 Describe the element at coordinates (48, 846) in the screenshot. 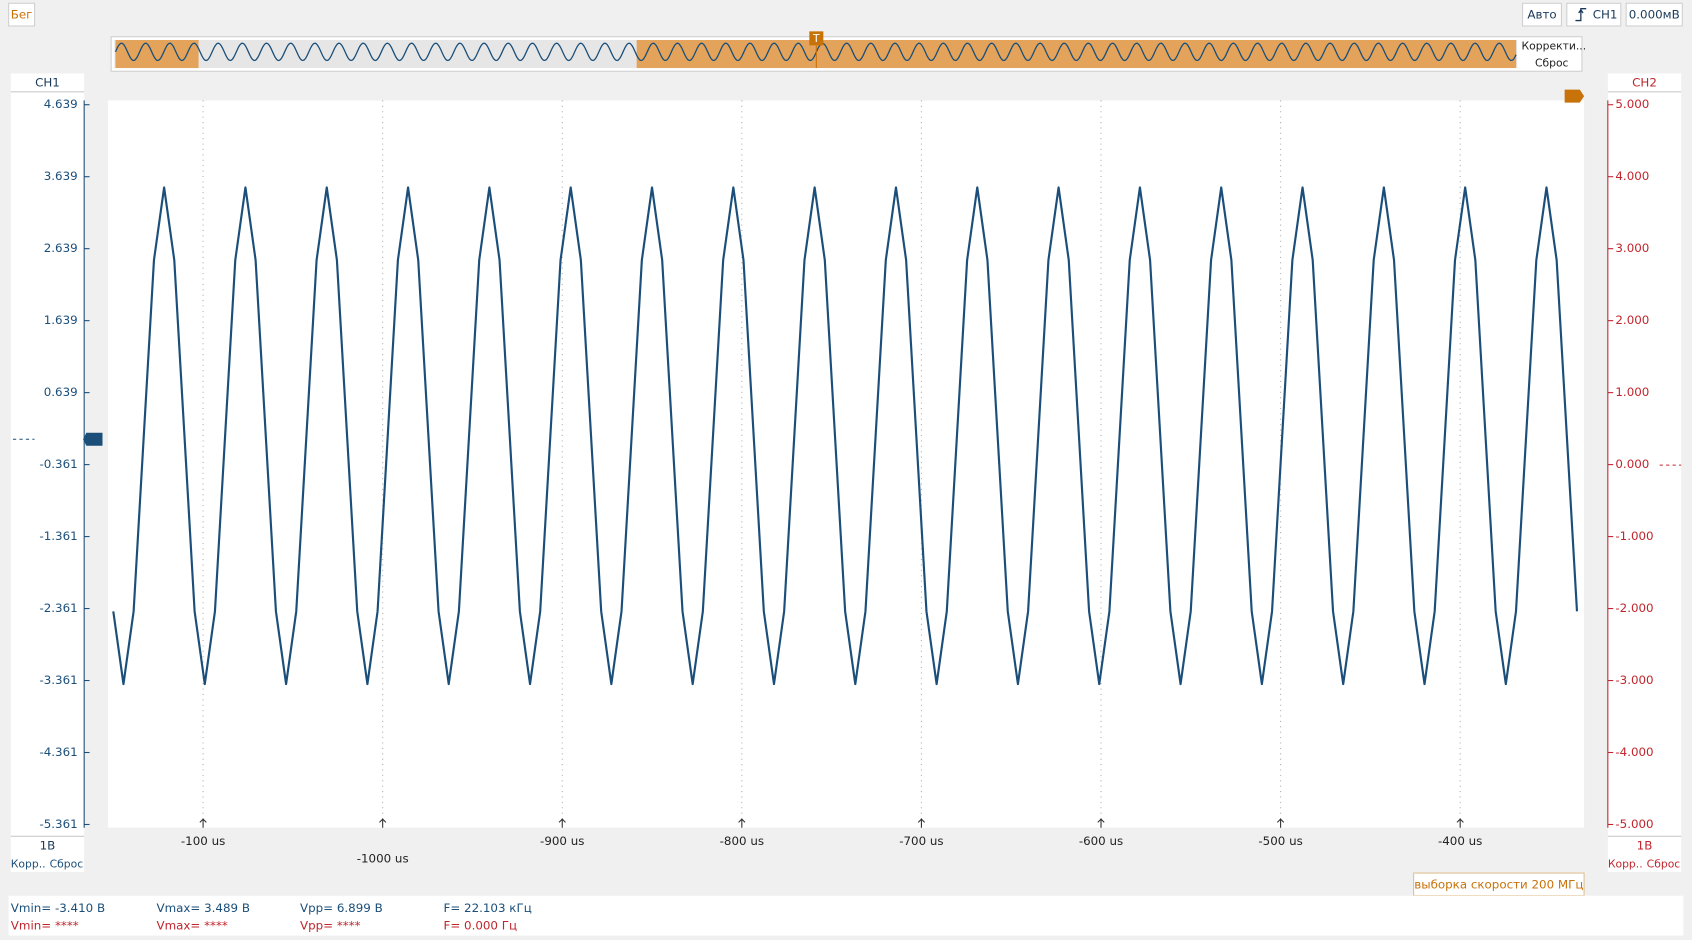

I see `ch1-scale: 1В` at that location.